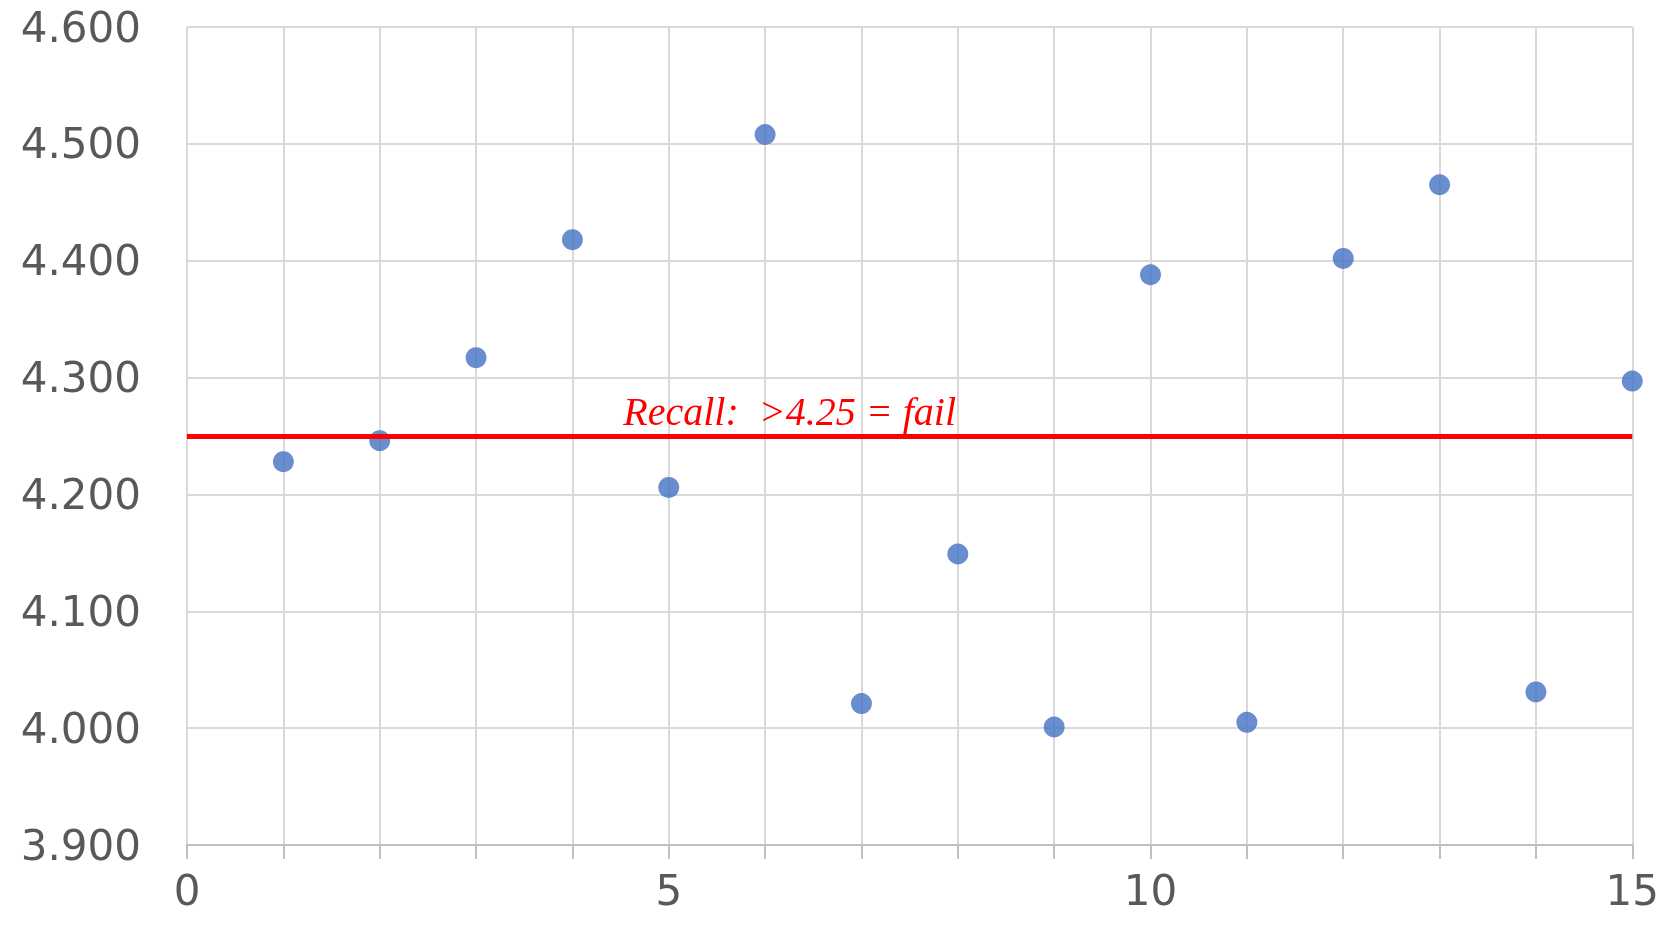 This screenshot has height=932, width=1662. What do you see at coordinates (187, 890) in the screenshot?
I see `x-tick-label: 0` at bounding box center [187, 890].